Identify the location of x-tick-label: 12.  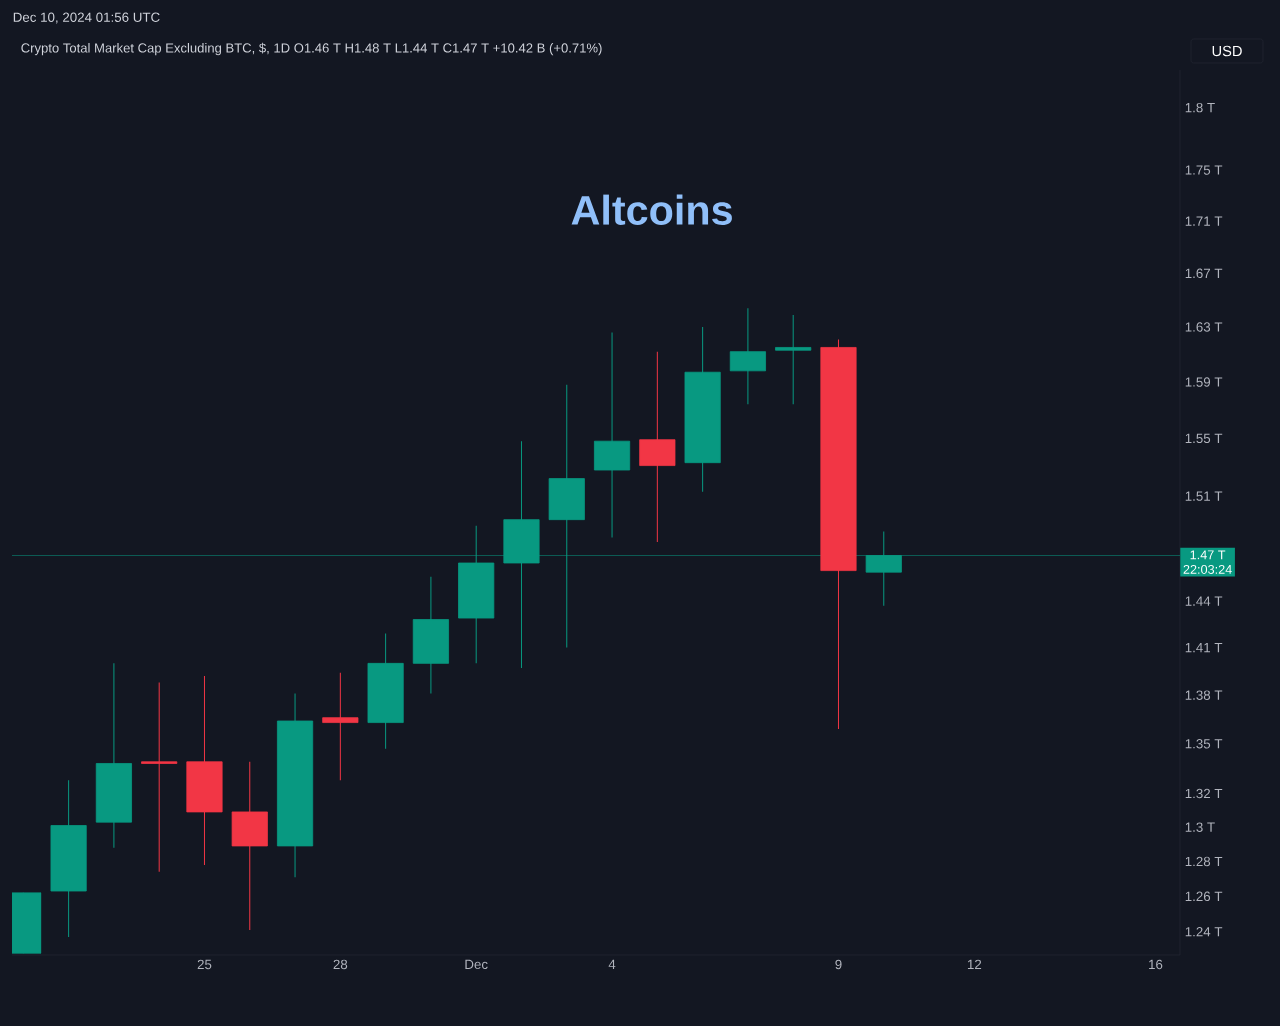
(974, 964).